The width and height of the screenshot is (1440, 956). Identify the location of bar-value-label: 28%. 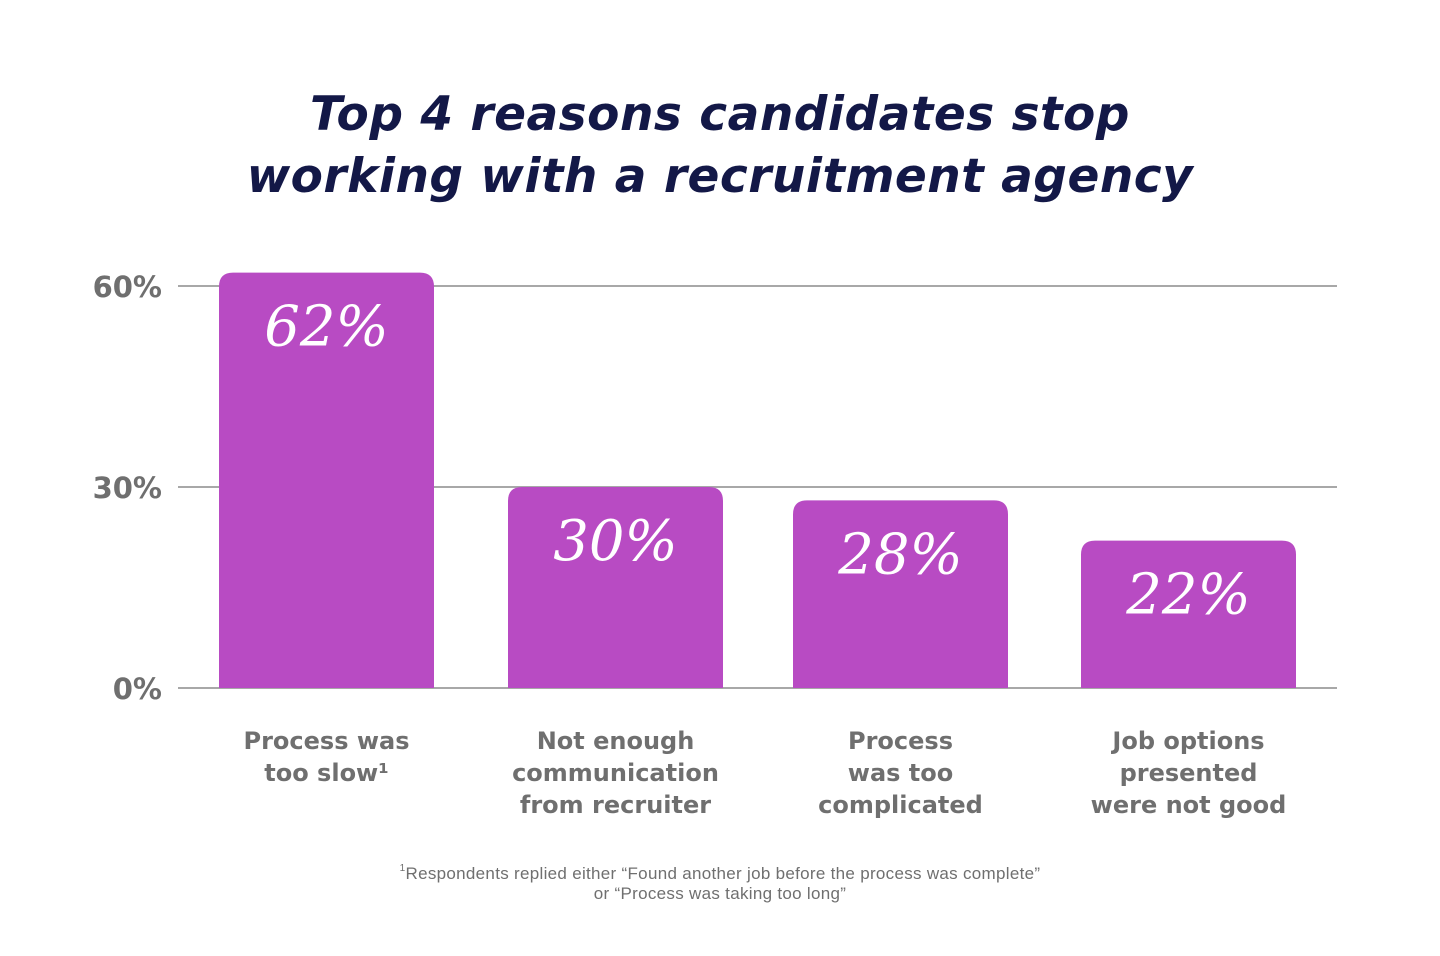
(899, 554).